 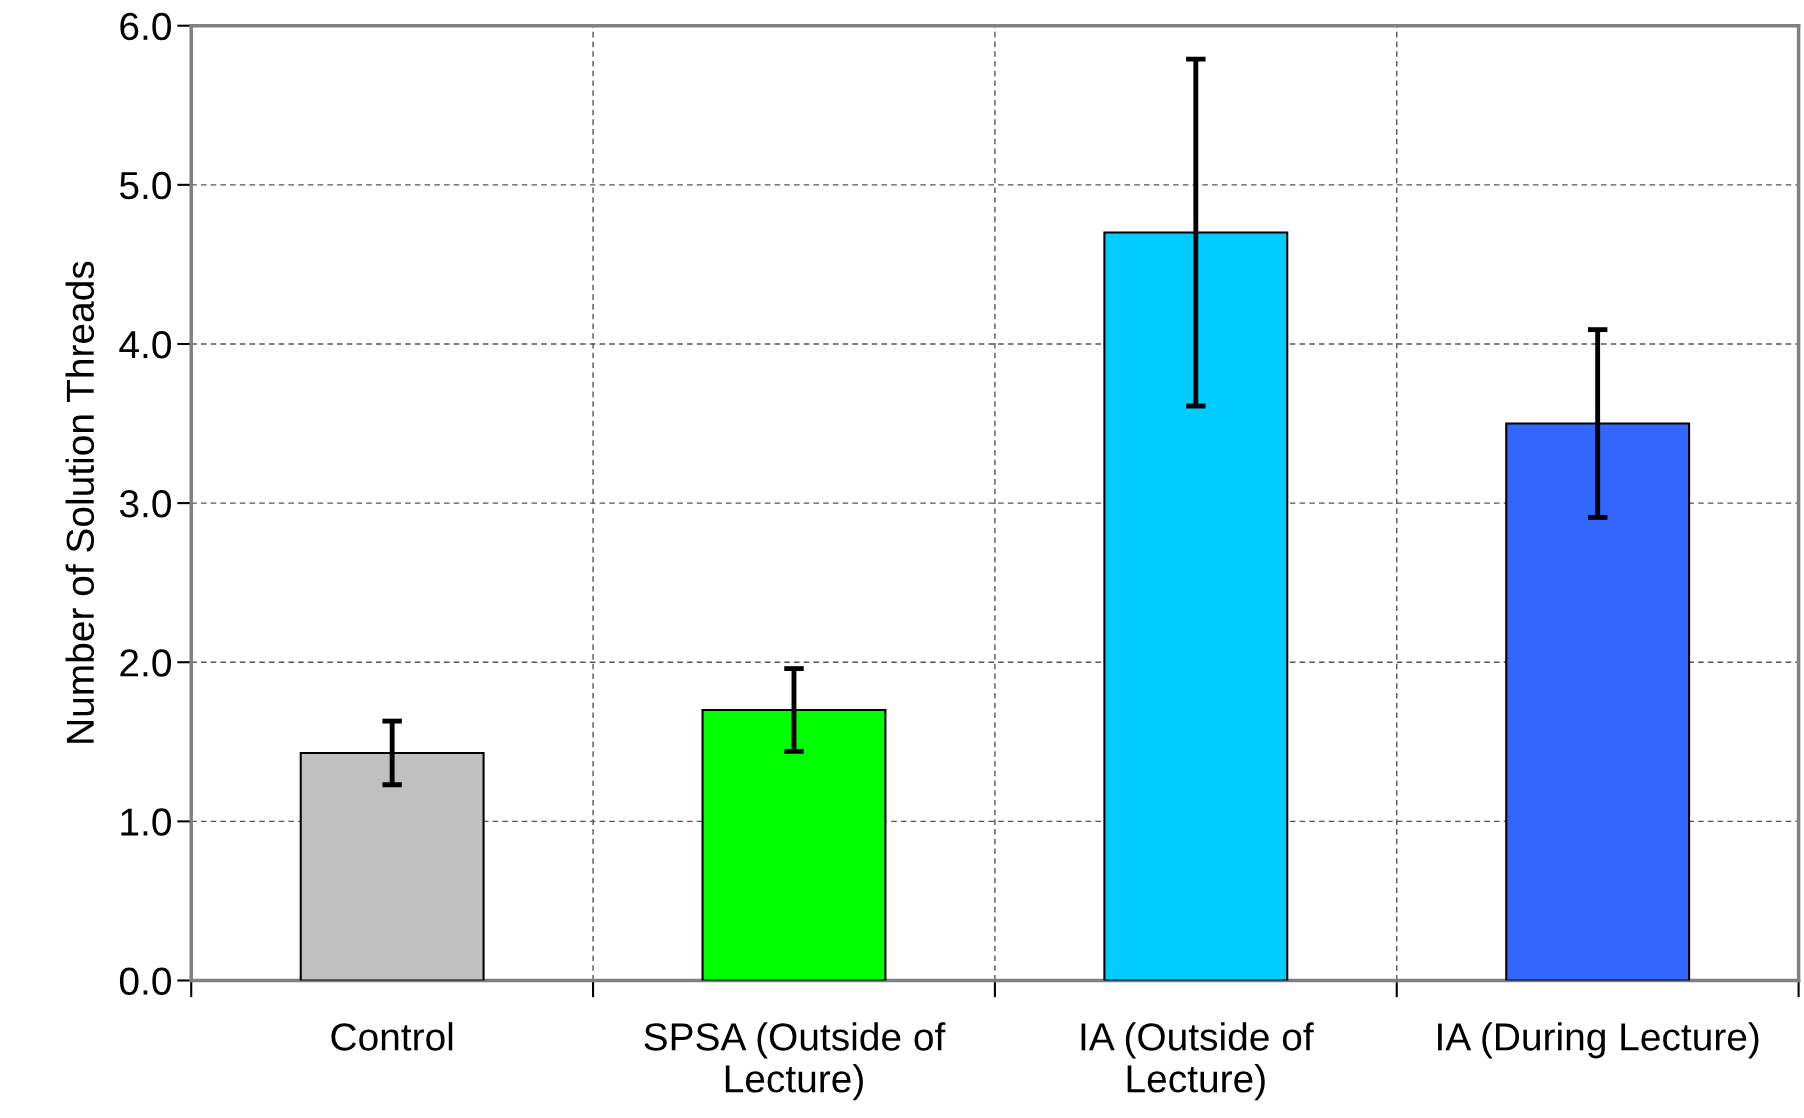 I want to click on y-tick-label: 3.0, so click(x=145, y=504).